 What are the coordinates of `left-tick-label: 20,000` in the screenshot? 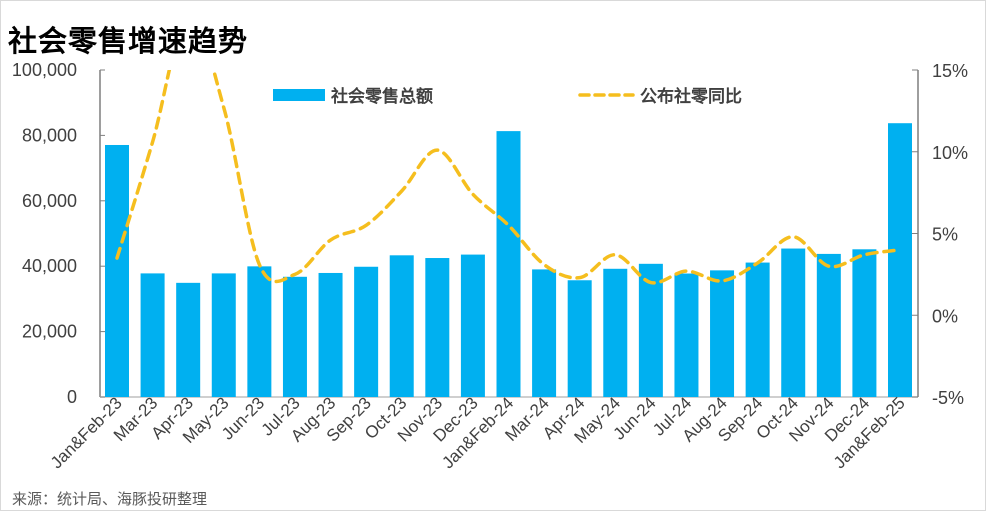 It's located at (49, 332).